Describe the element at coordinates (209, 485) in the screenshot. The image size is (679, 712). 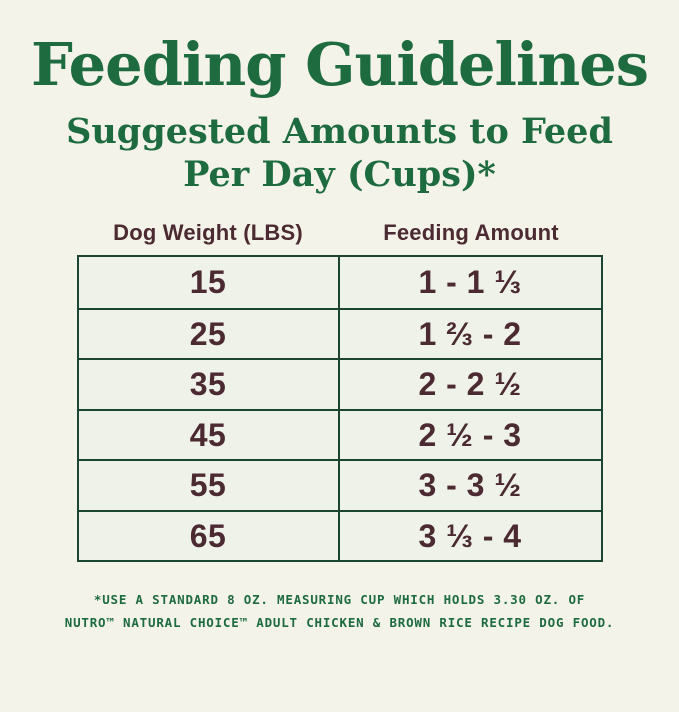
I see `dog-weight-value: 55` at that location.